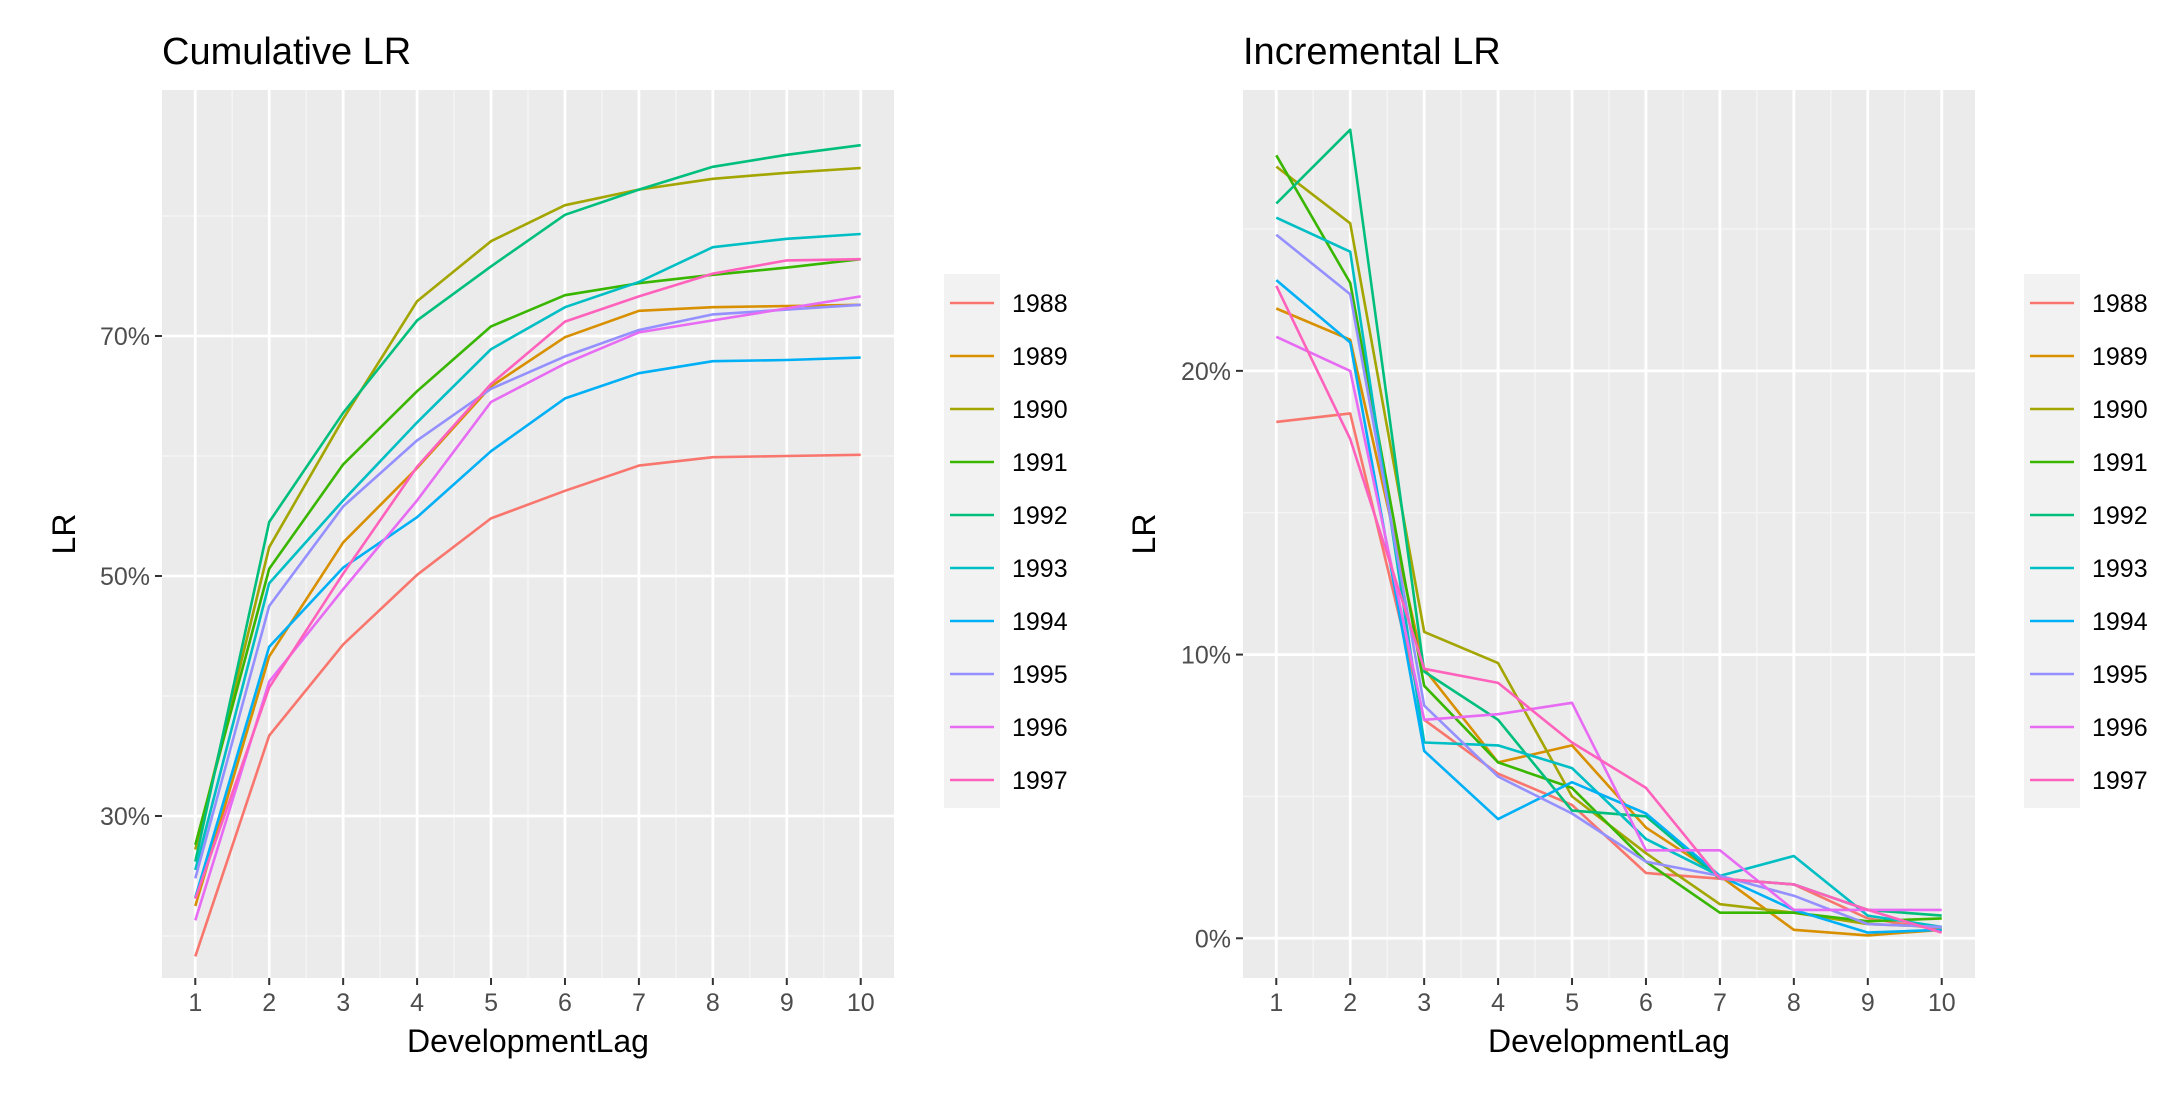 The height and width of the screenshot is (1094, 2176). What do you see at coordinates (527, 705) in the screenshot?
I see `series-line-1988` at bounding box center [527, 705].